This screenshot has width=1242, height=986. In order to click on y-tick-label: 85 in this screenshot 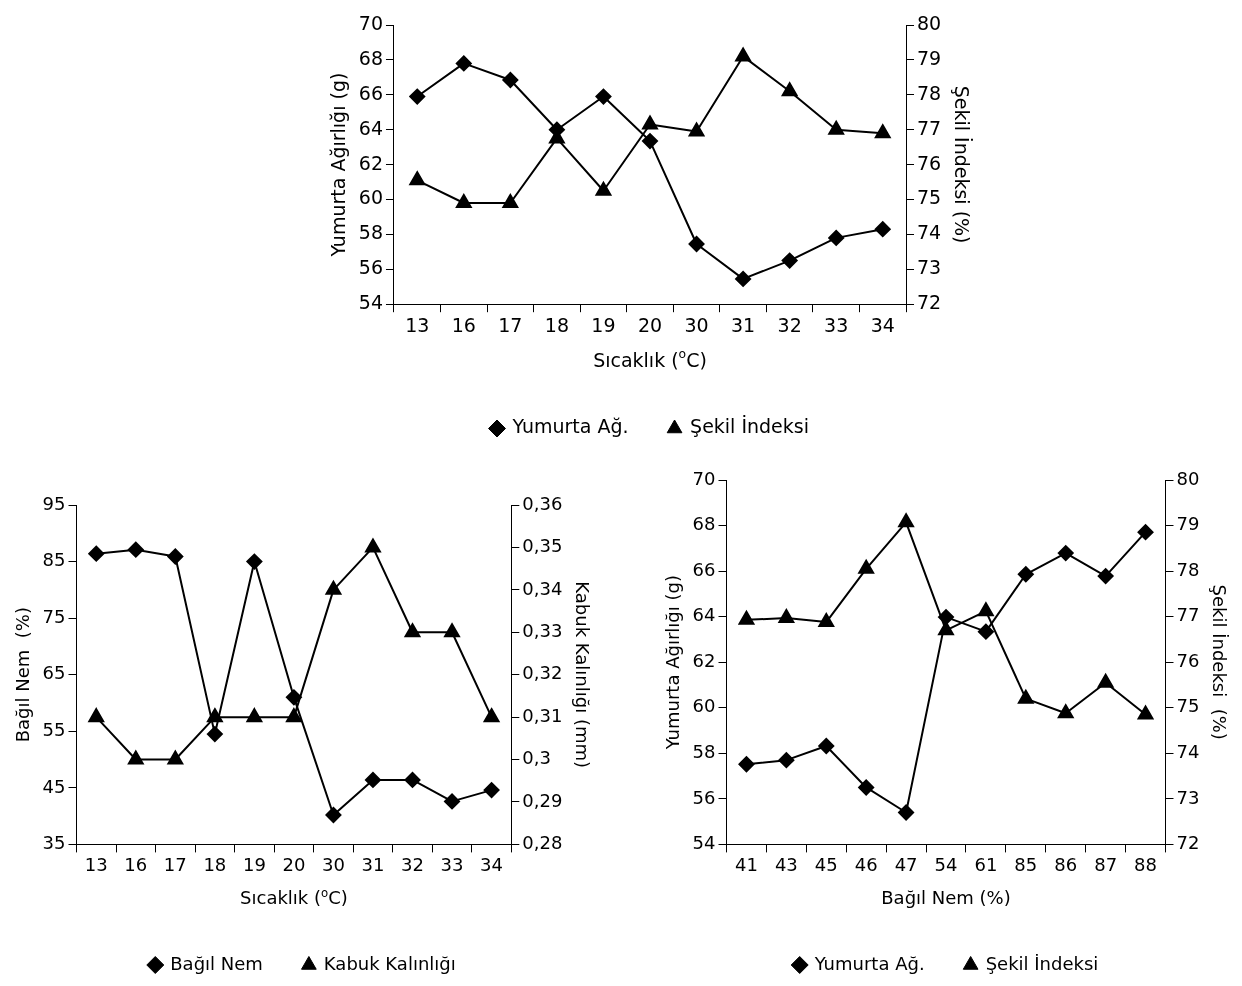, I will do `click(54, 560)`.